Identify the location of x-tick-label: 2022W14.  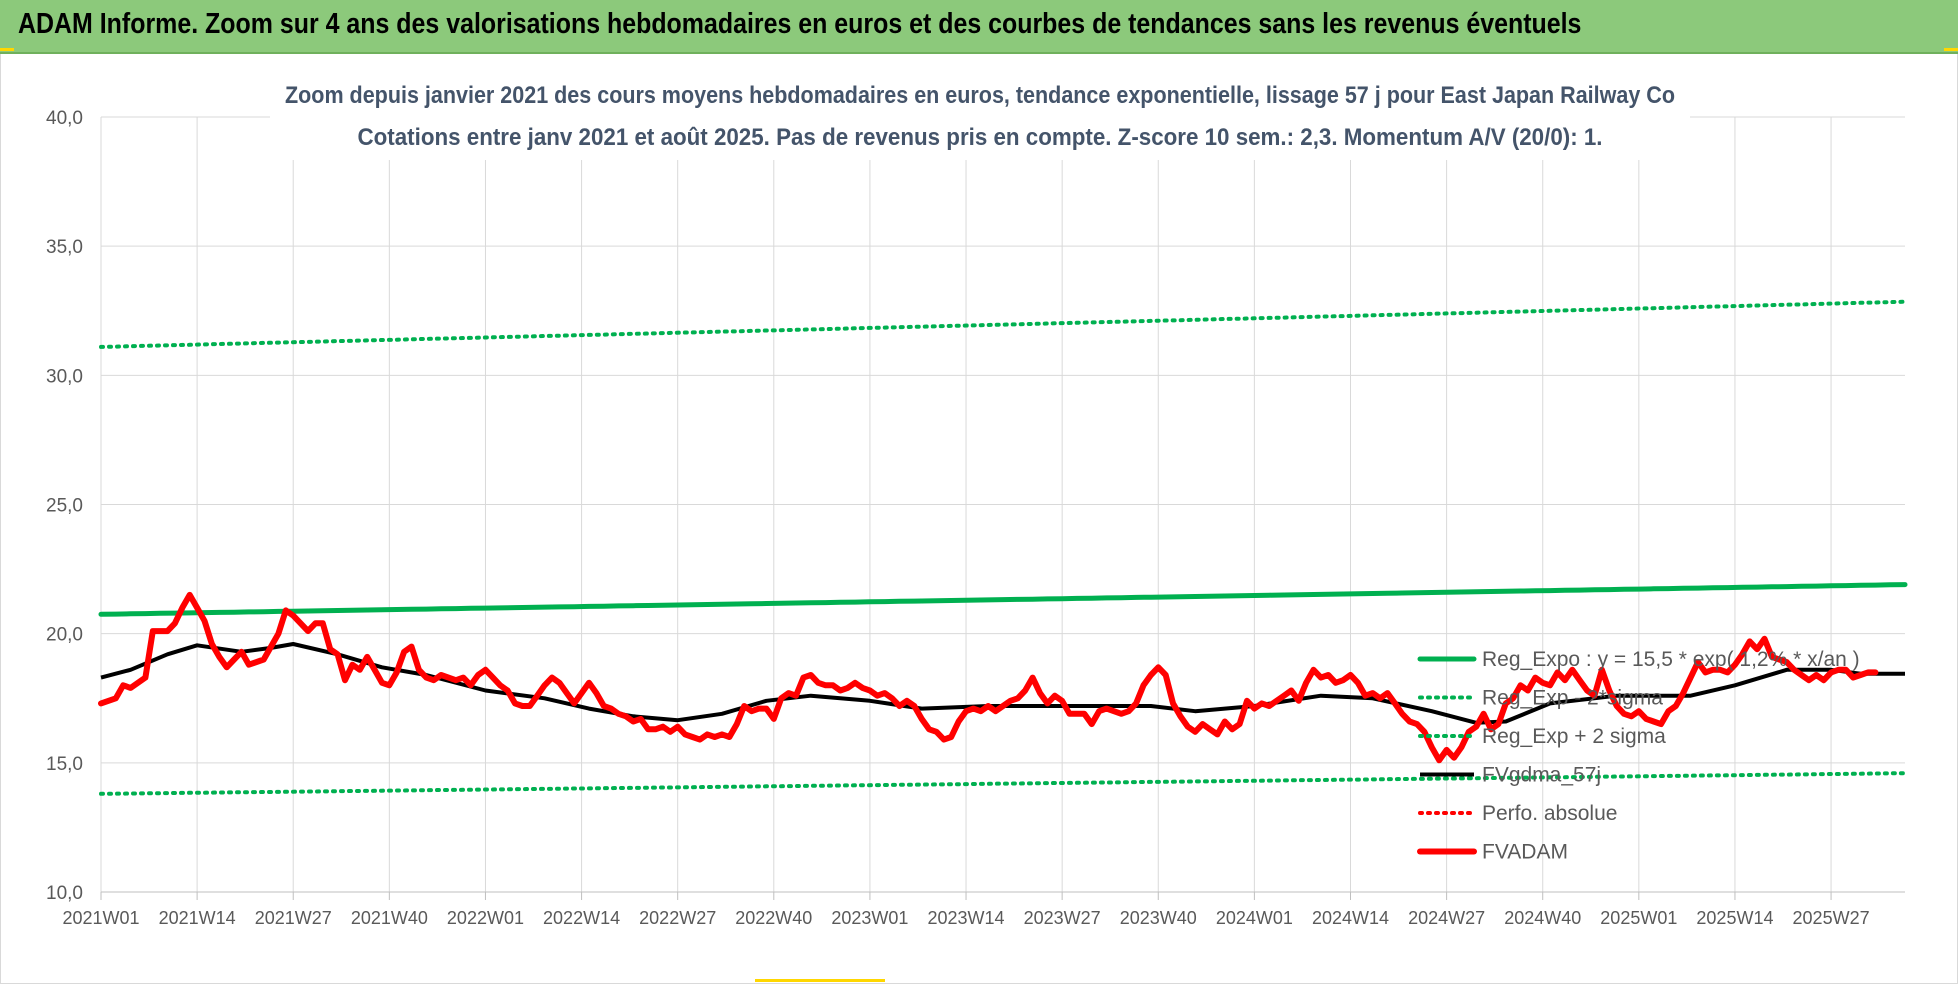
(581, 918).